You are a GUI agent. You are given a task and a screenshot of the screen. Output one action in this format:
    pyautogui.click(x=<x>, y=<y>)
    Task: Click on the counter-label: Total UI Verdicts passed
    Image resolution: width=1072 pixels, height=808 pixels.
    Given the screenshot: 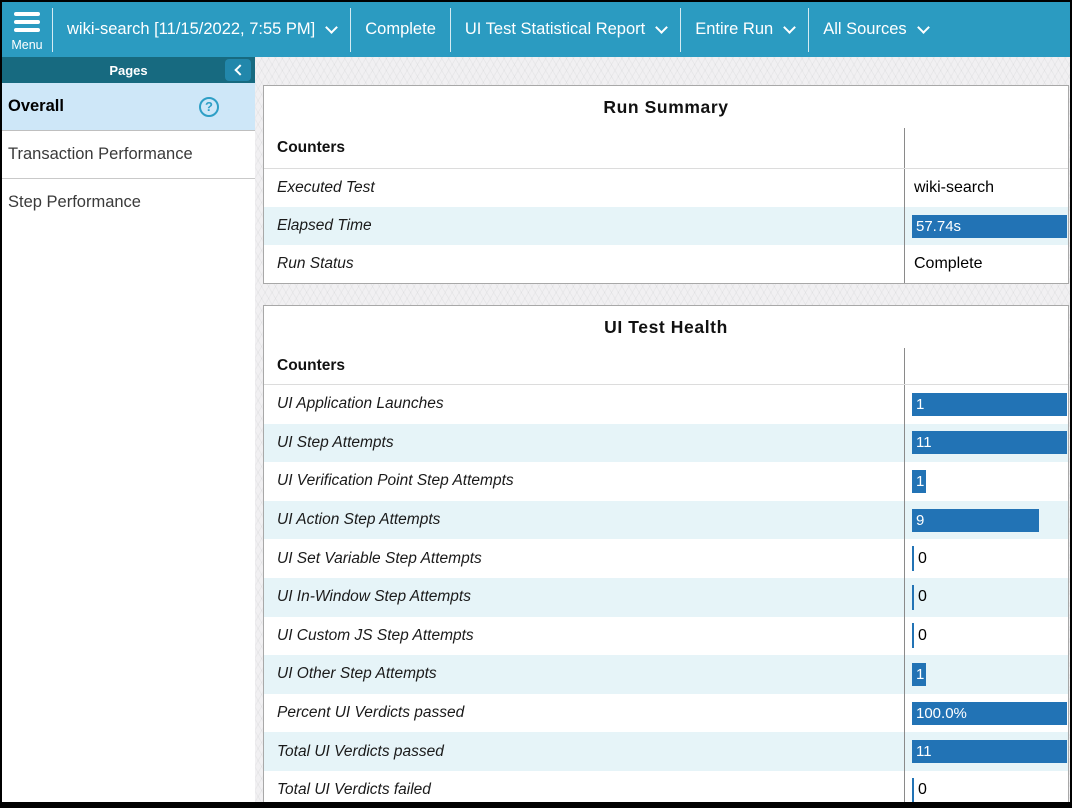 What is the action you would take?
    pyautogui.click(x=360, y=751)
    